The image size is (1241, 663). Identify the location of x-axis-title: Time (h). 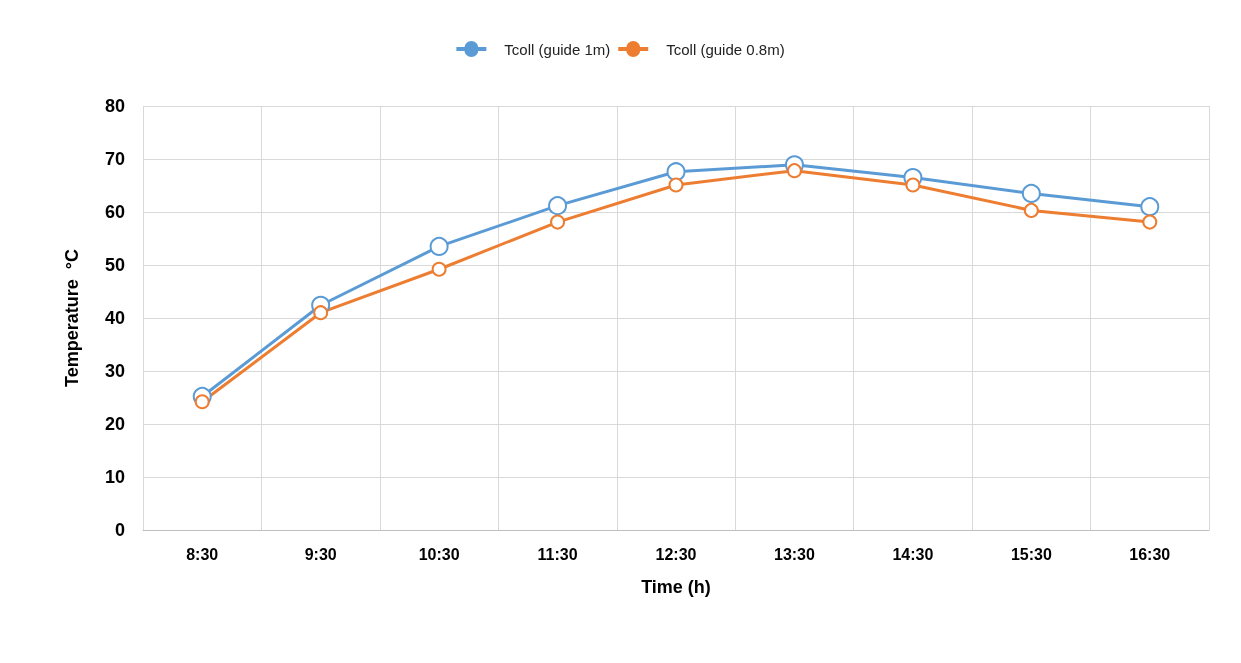
(676, 587).